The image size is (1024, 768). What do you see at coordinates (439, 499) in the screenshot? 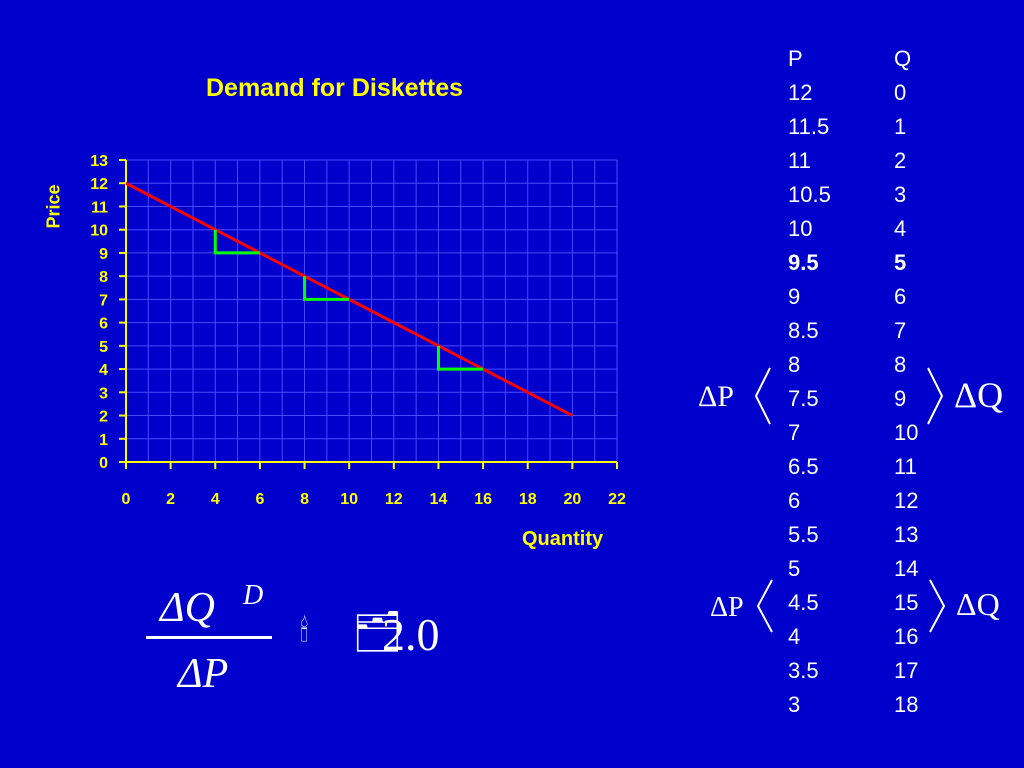
I see `x-tick-label: 14` at bounding box center [439, 499].